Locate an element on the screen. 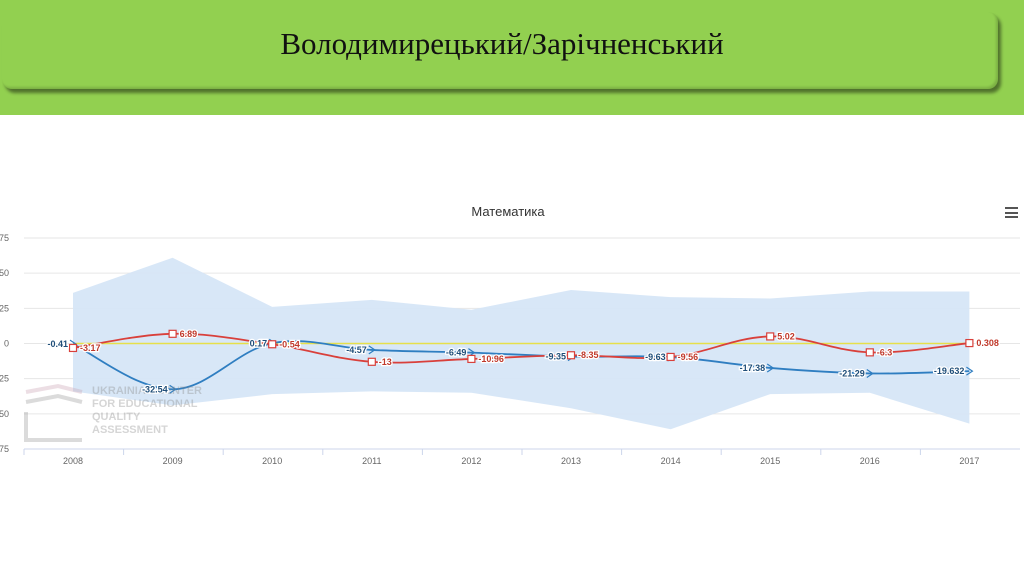 The width and height of the screenshot is (1024, 574). x-tick-label: 2012 is located at coordinates (471, 461).